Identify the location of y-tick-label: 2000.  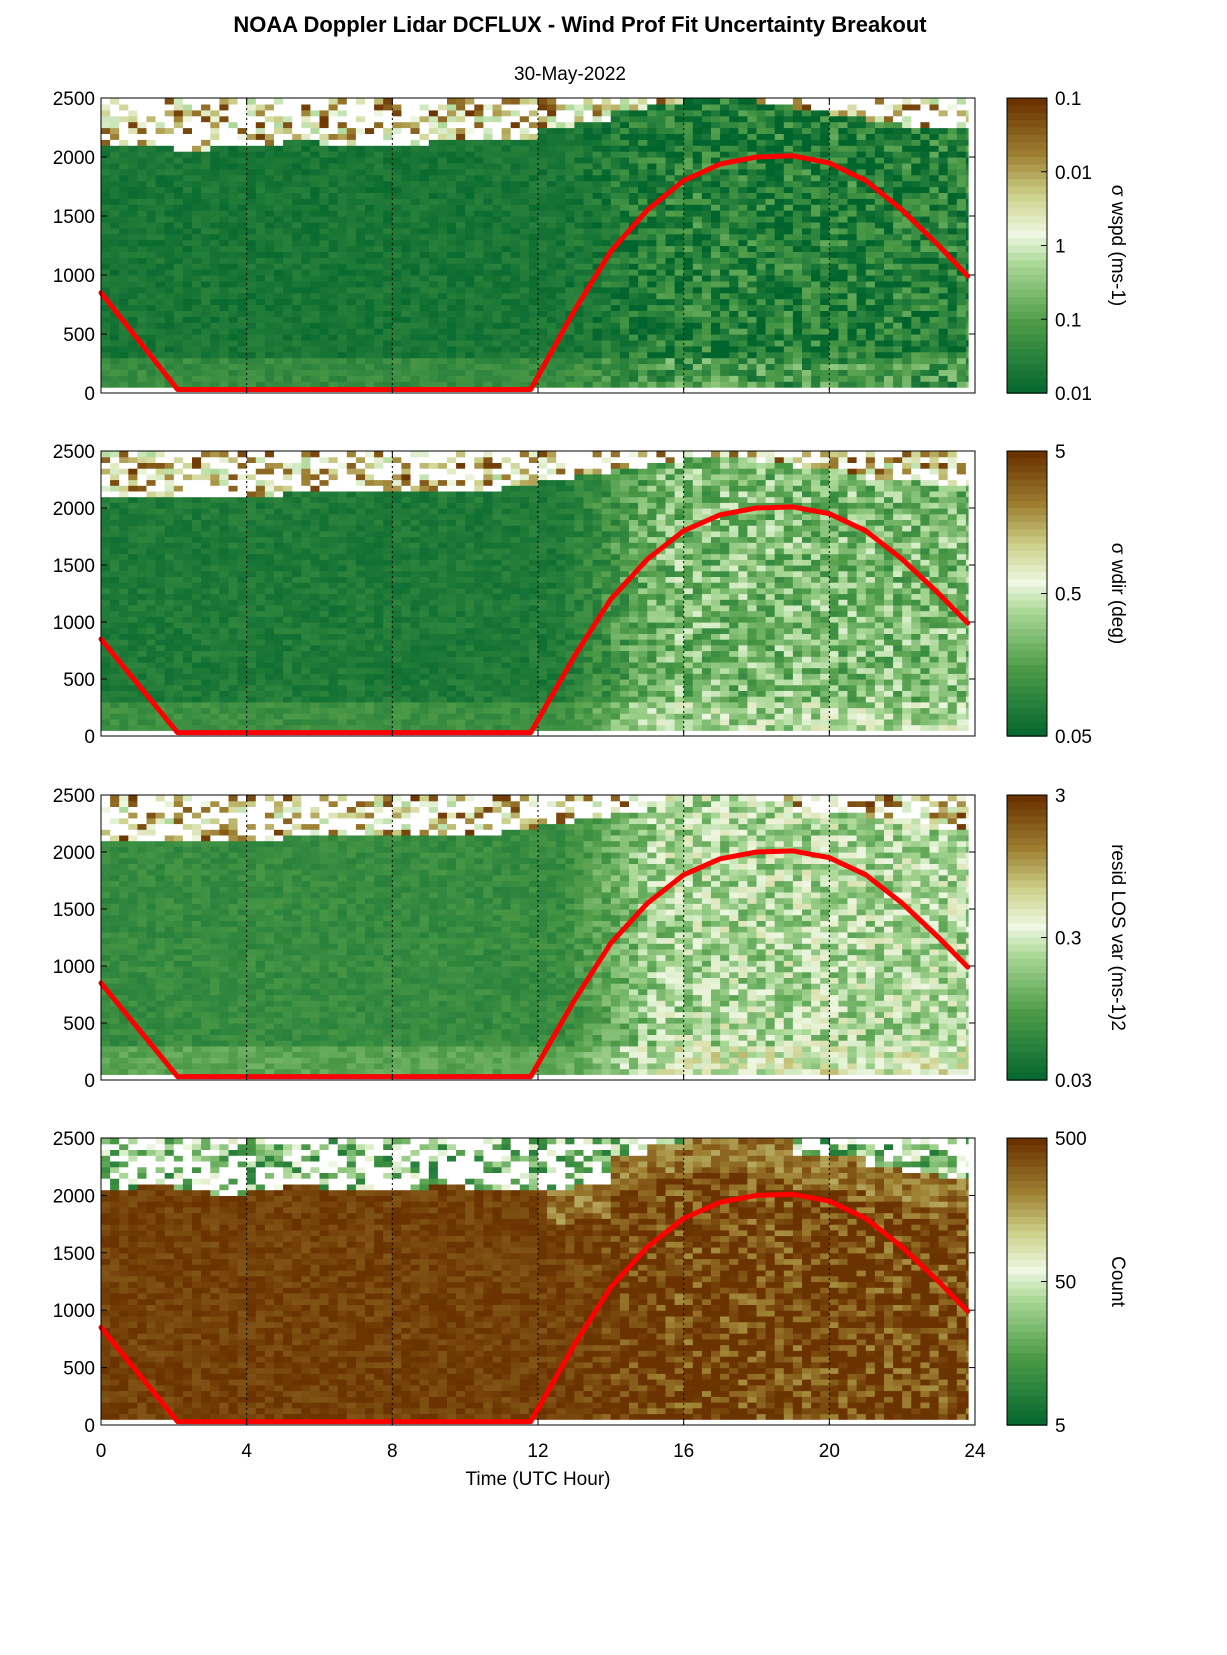
(74, 158).